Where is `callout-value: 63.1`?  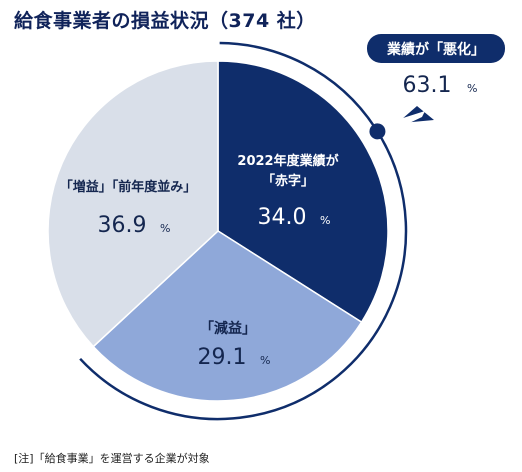
callout-value: 63.1 is located at coordinates (427, 85).